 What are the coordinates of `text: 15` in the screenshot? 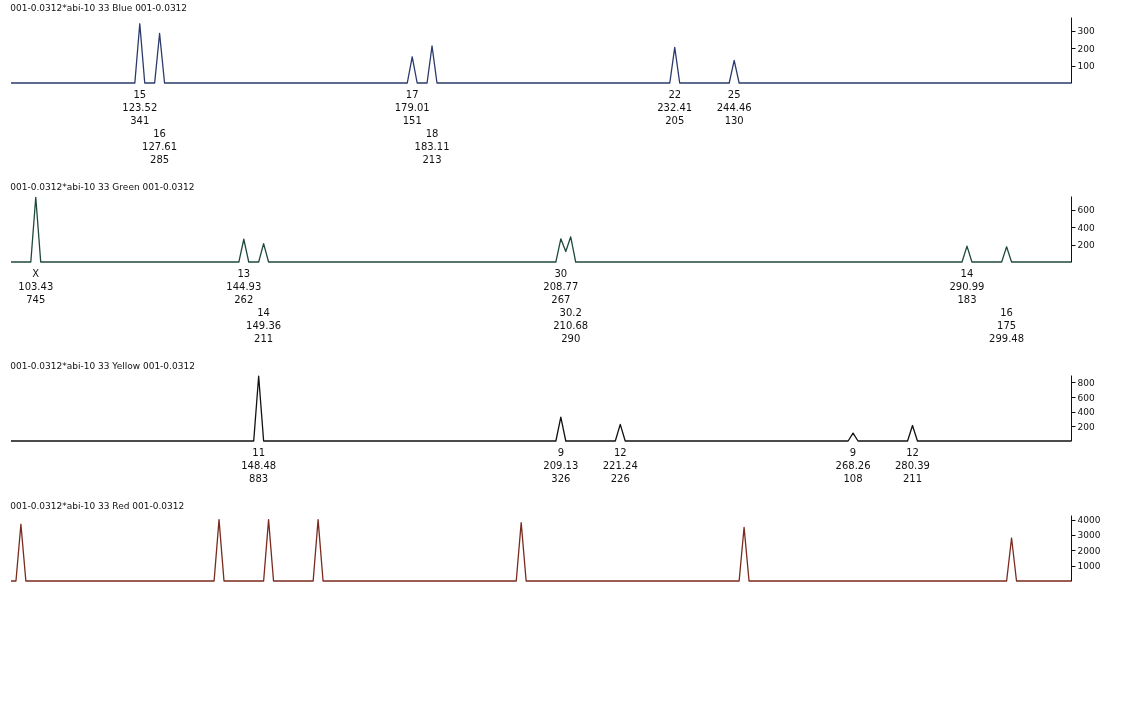 It's located at (140, 94).